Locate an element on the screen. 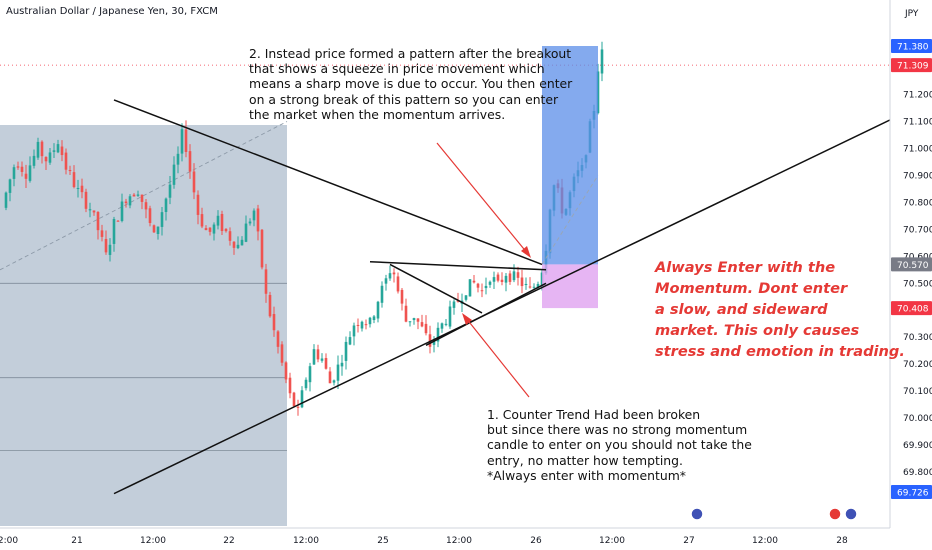 This screenshot has height=550, width=932. y-tick-label: 70.500 is located at coordinates (917, 284).